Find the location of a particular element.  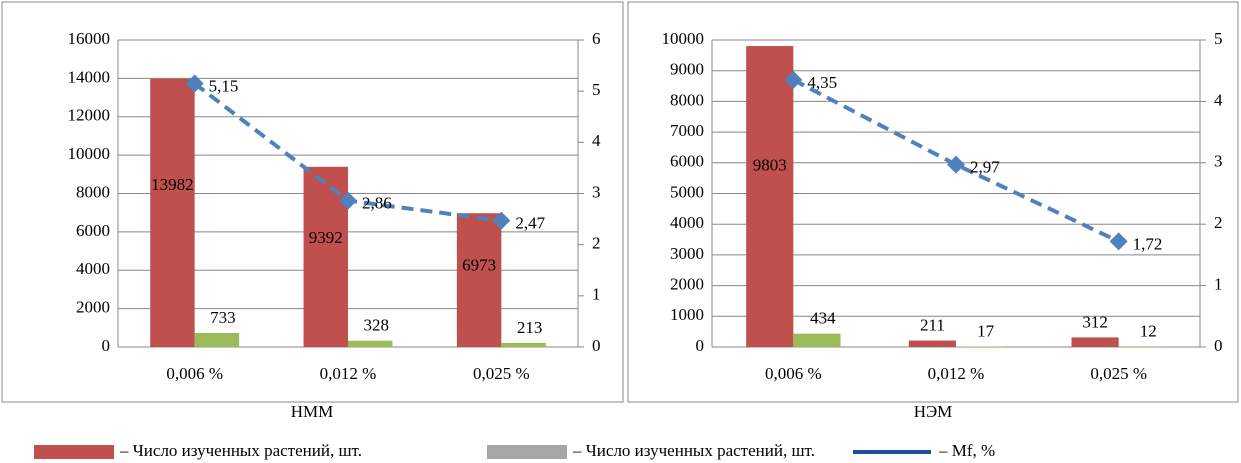

legend-label: – Mf, % is located at coordinates (966, 450).